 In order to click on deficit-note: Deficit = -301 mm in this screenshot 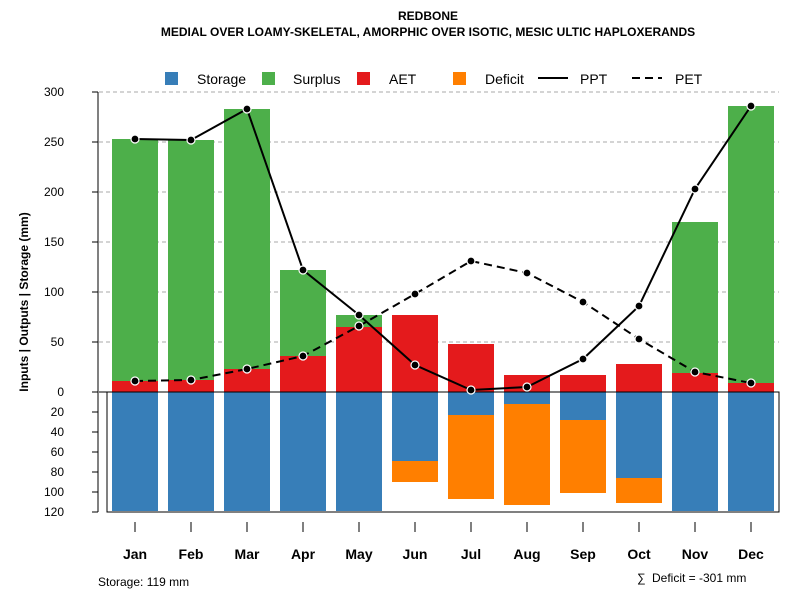, I will do `click(699, 578)`.